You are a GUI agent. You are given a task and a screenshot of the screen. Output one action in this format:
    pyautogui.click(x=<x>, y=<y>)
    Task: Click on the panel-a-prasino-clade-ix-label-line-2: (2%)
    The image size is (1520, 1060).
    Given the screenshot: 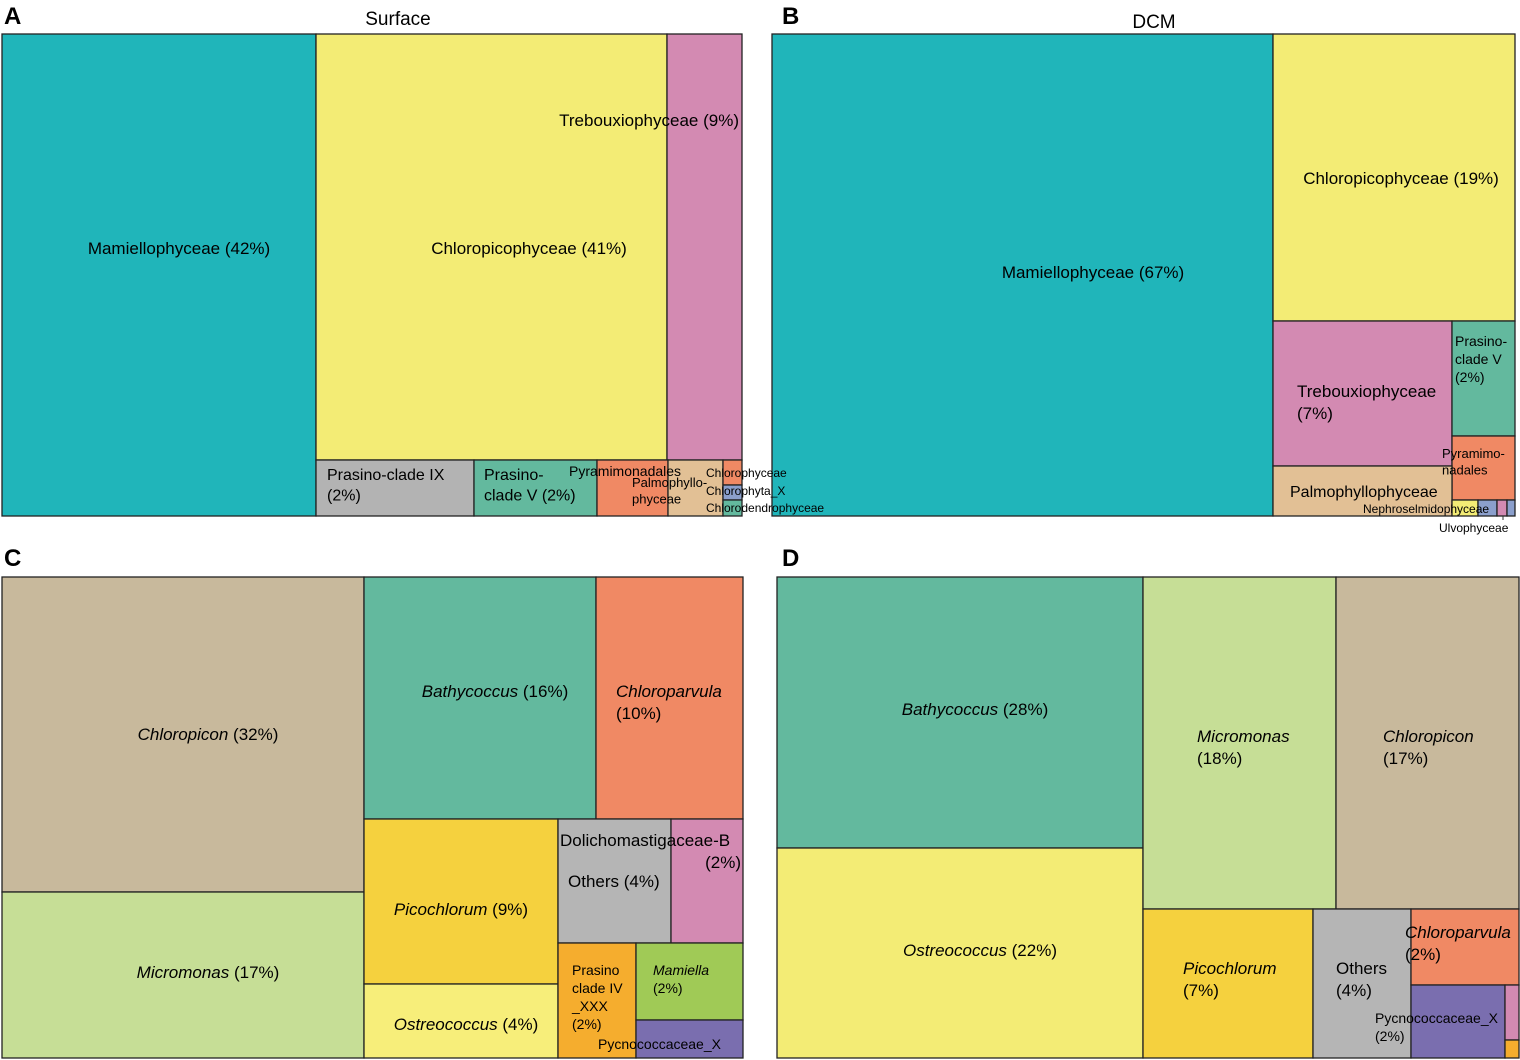 What is the action you would take?
    pyautogui.click(x=344, y=495)
    